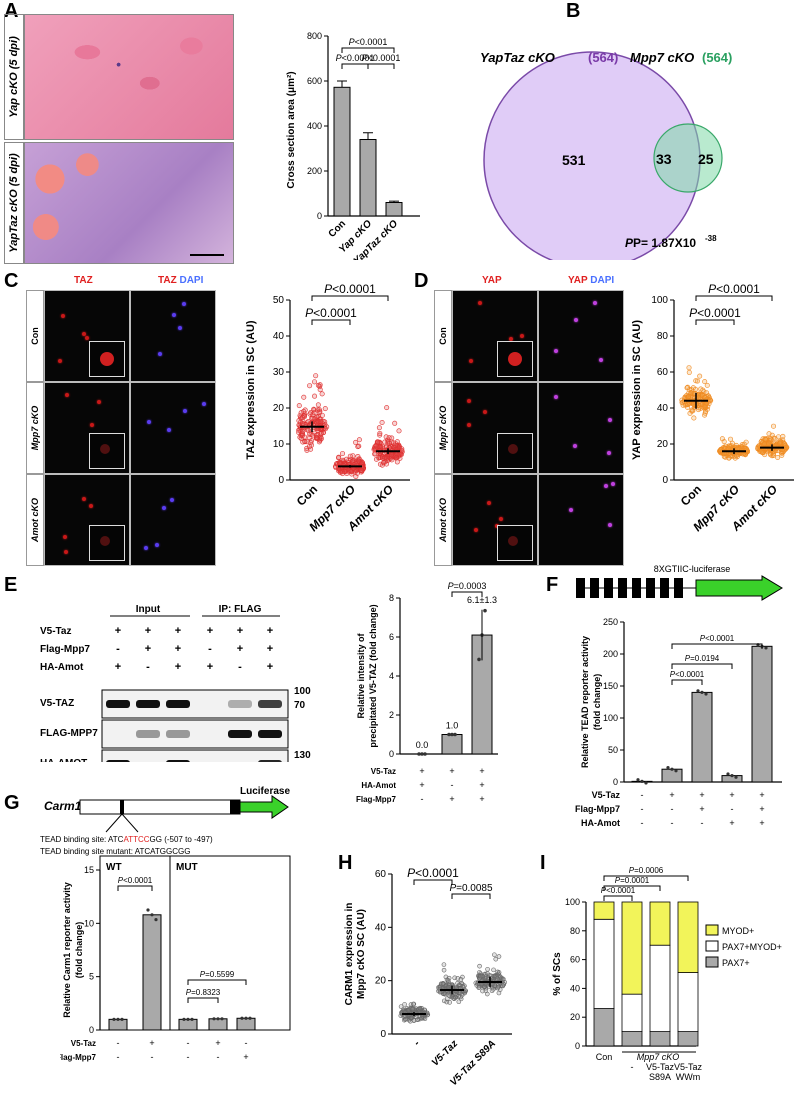 The width and height of the screenshot is (794, 1097). I want to click on fluorescence-image, so click(495, 520).